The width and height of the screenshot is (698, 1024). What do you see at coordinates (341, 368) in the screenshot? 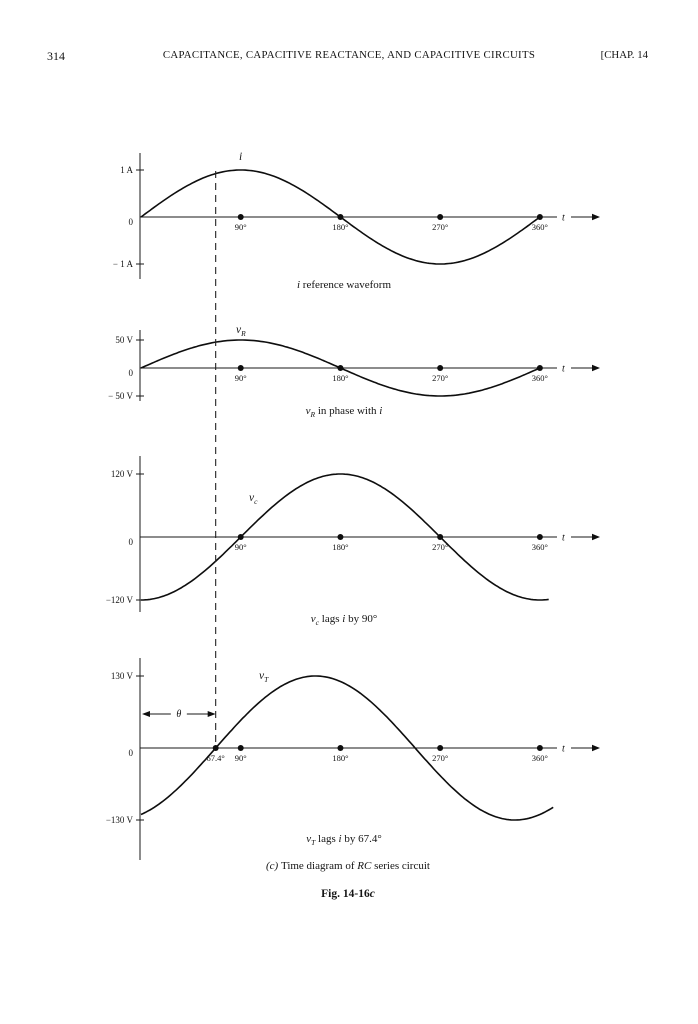
I see `waveform-curve-vR` at bounding box center [341, 368].